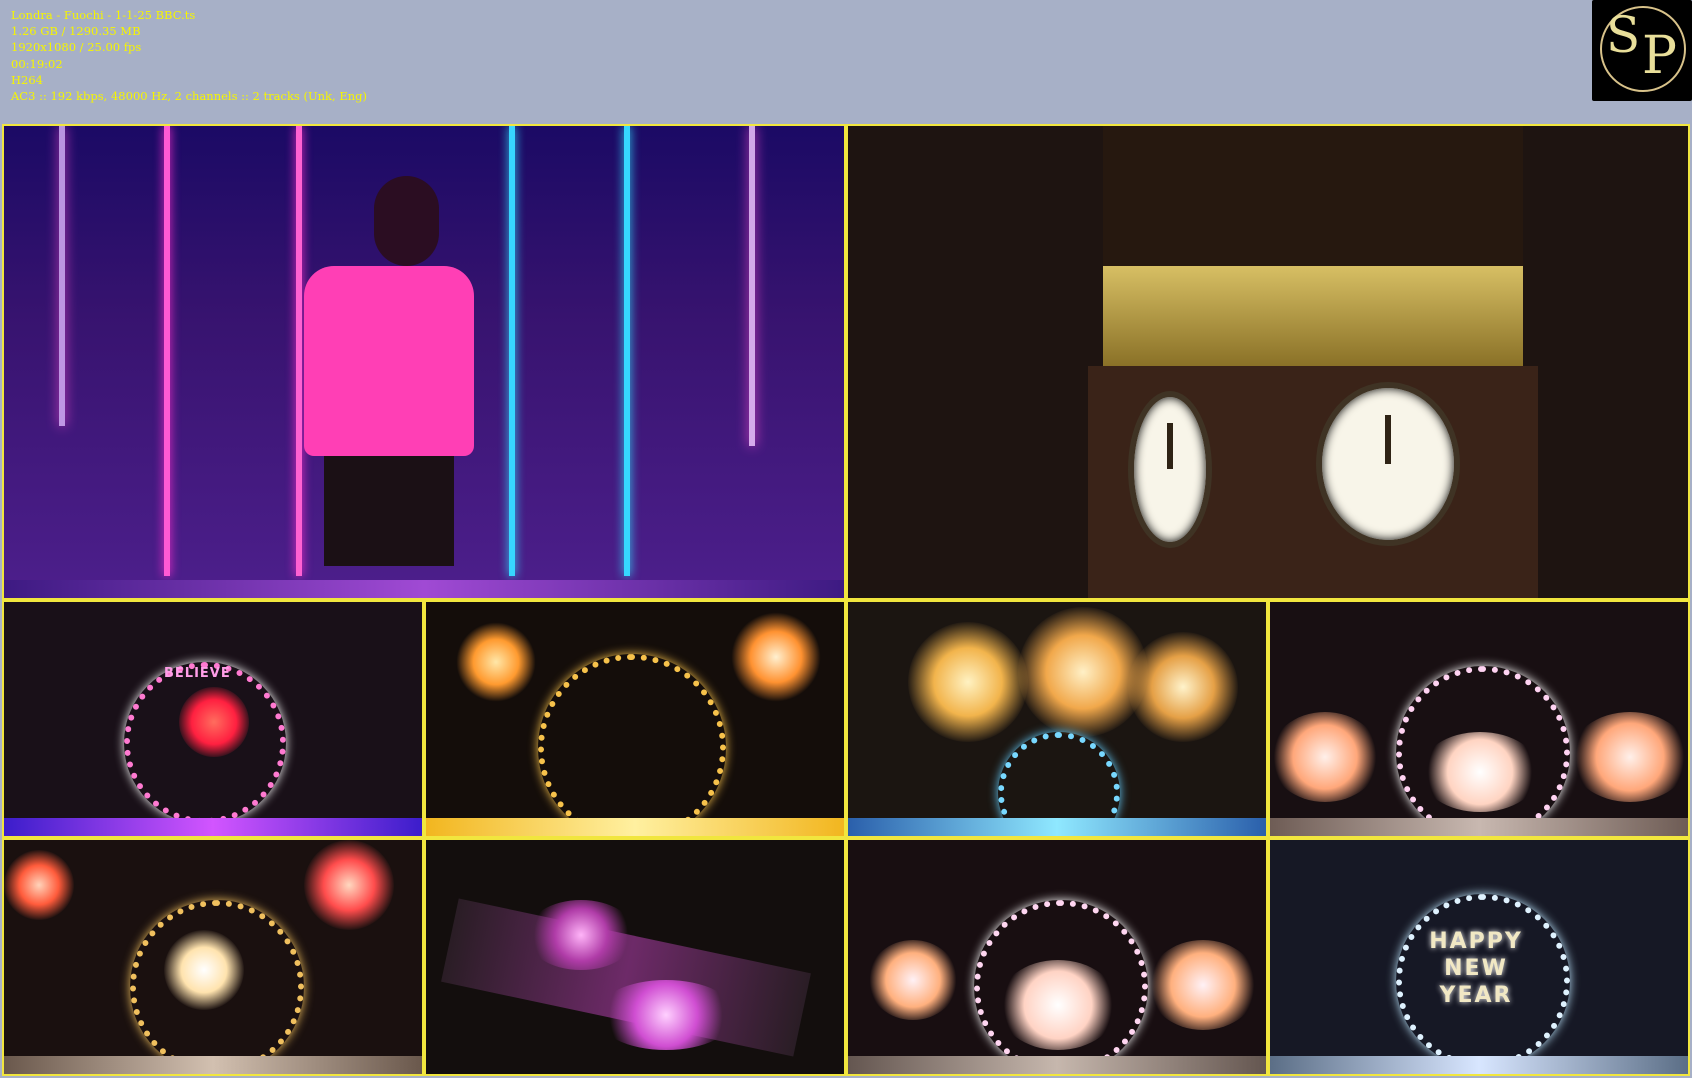 The image size is (1692, 1078). What do you see at coordinates (1476, 968) in the screenshot?
I see `happy-new-year-text: HAPPY NEW YEAR` at bounding box center [1476, 968].